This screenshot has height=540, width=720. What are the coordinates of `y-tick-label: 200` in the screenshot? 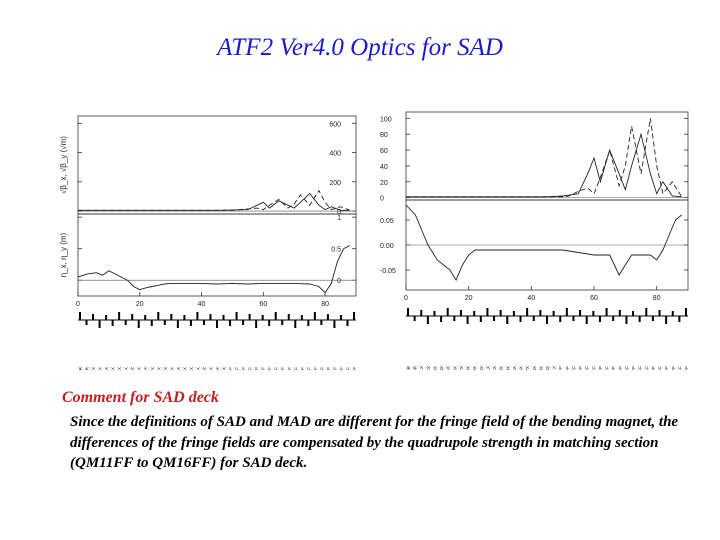 It's located at (335, 183).